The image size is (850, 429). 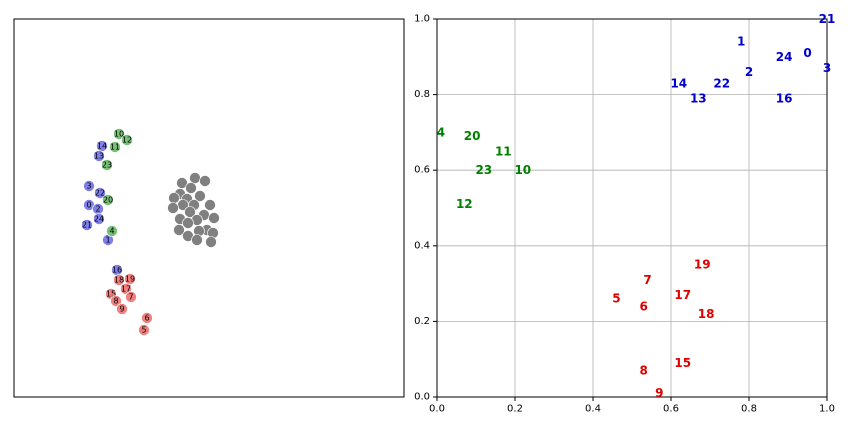 I want to click on text-point: 12, so click(x=464, y=204).